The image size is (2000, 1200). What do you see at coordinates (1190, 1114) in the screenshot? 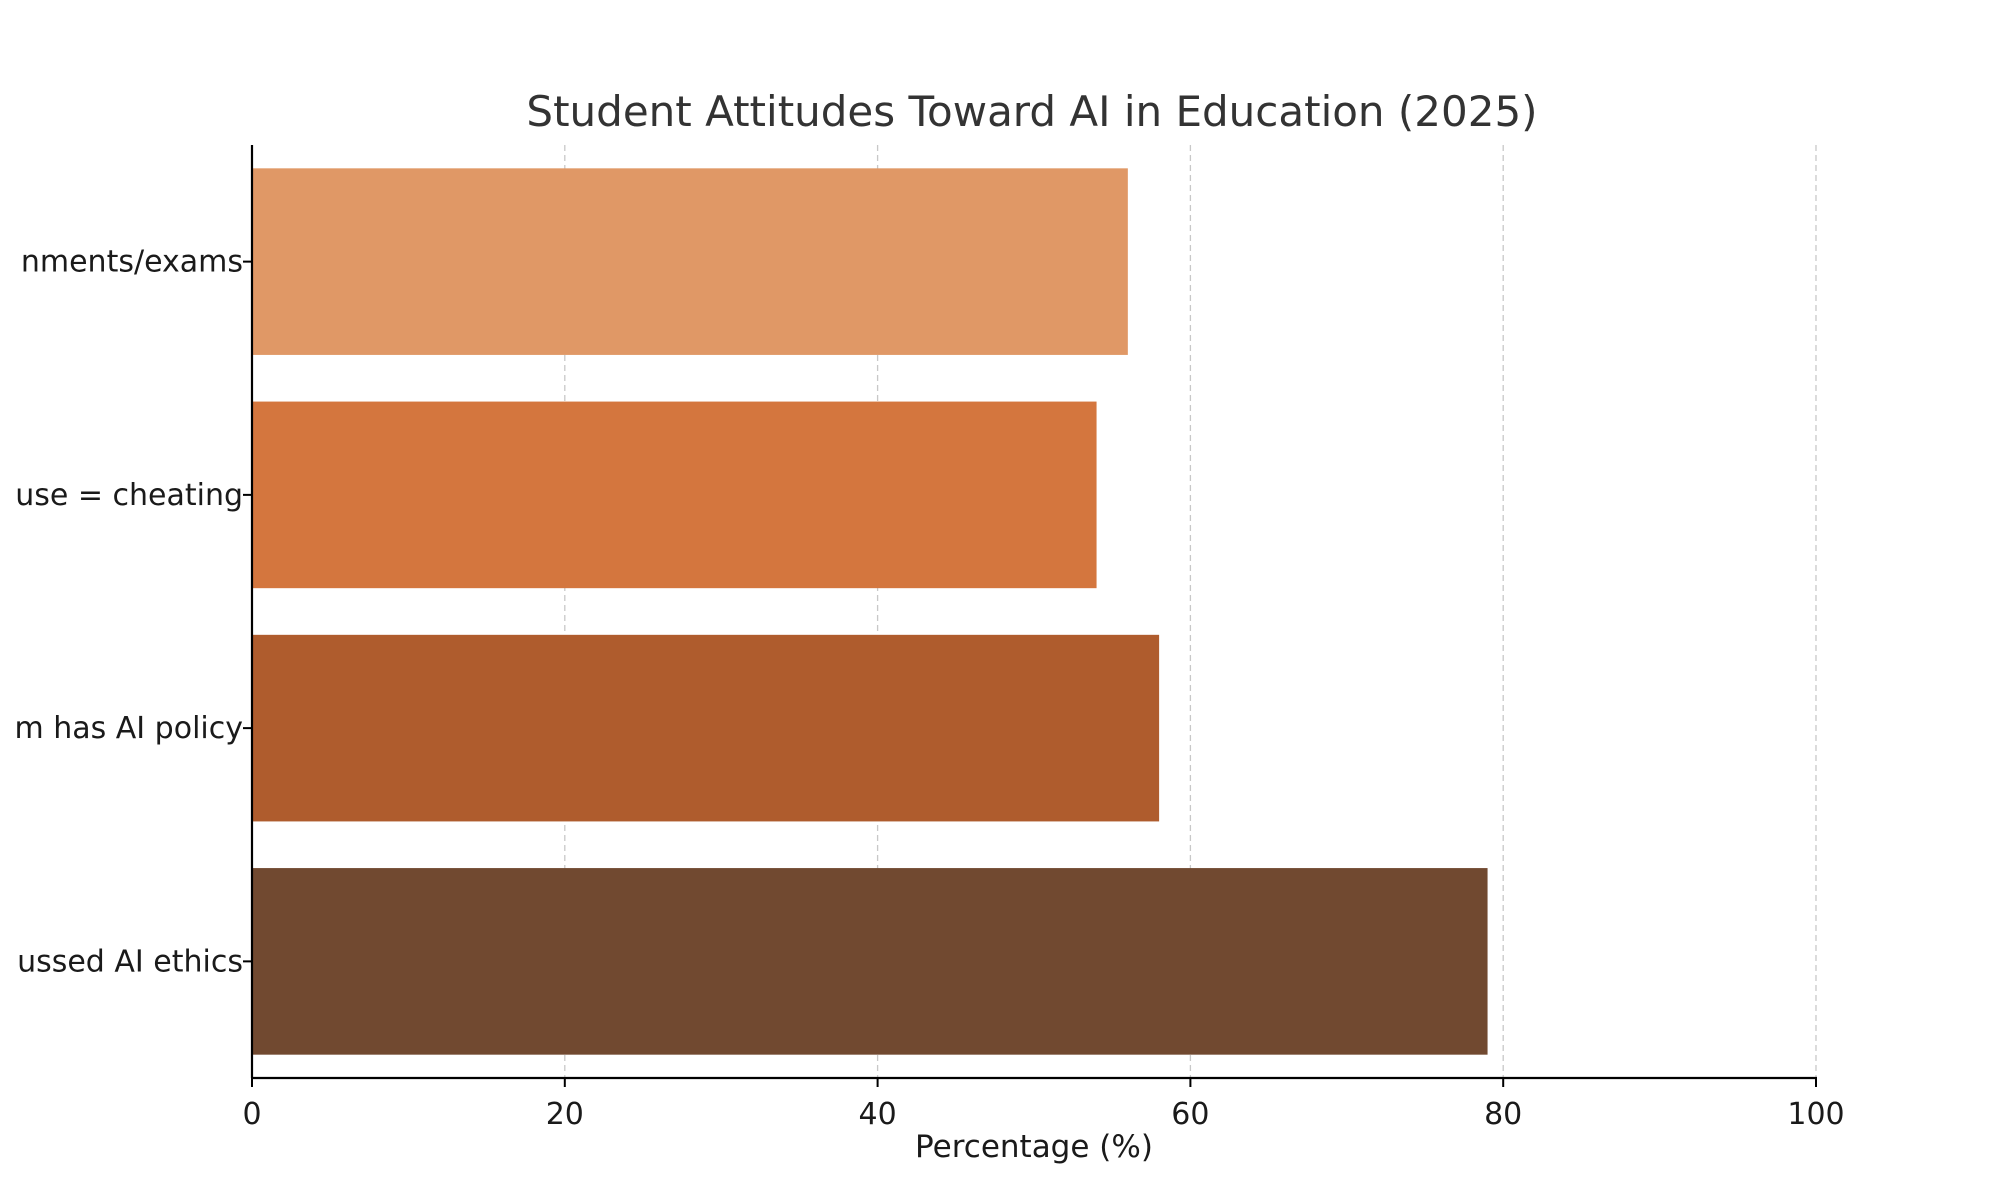
I see `x-tick-label: 60` at bounding box center [1190, 1114].